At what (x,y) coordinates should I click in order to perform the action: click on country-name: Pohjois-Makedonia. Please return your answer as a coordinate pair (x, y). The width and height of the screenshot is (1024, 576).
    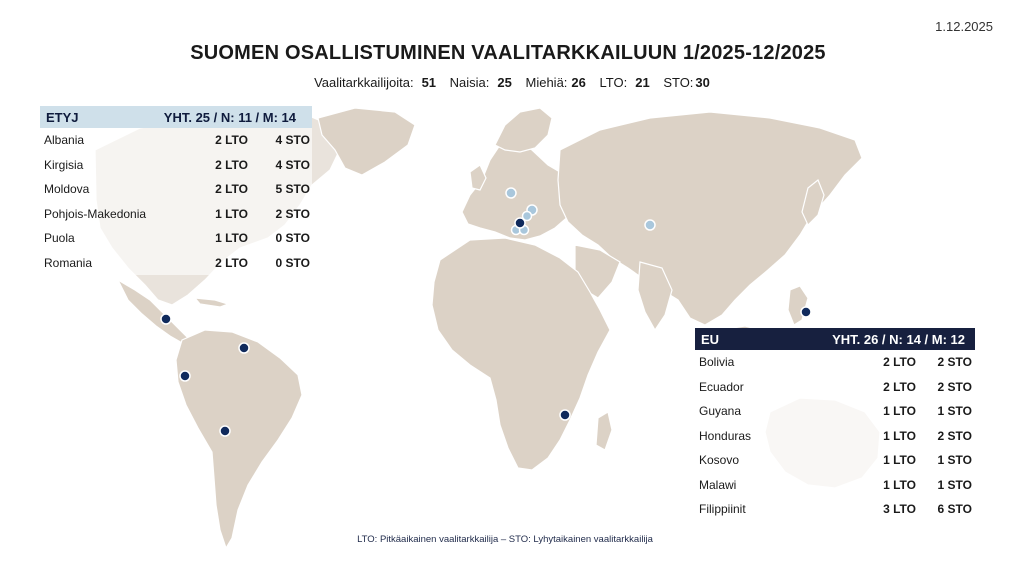
    Looking at the image, I should click on (95, 213).